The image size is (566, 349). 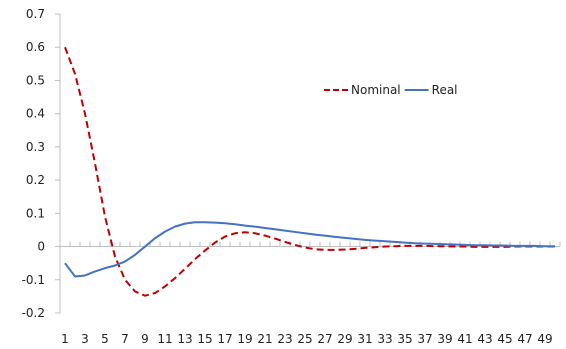 What do you see at coordinates (364, 339) in the screenshot?
I see `x-tick-label: 31` at bounding box center [364, 339].